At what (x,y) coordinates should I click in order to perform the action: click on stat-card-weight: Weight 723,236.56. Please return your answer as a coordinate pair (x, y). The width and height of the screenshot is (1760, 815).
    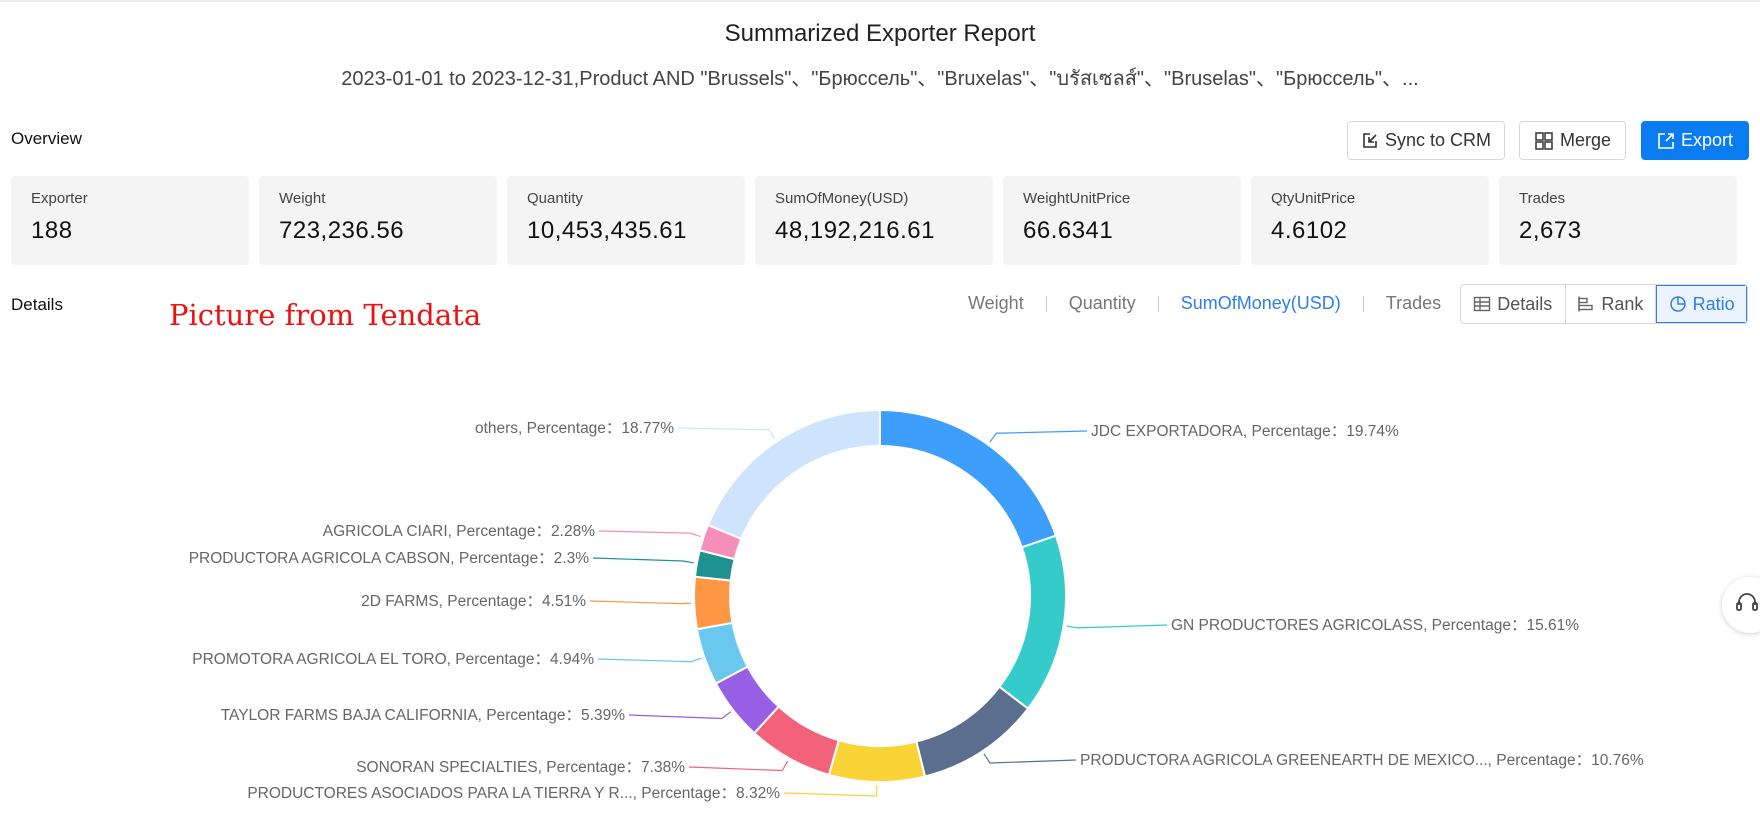
    Looking at the image, I should click on (378, 220).